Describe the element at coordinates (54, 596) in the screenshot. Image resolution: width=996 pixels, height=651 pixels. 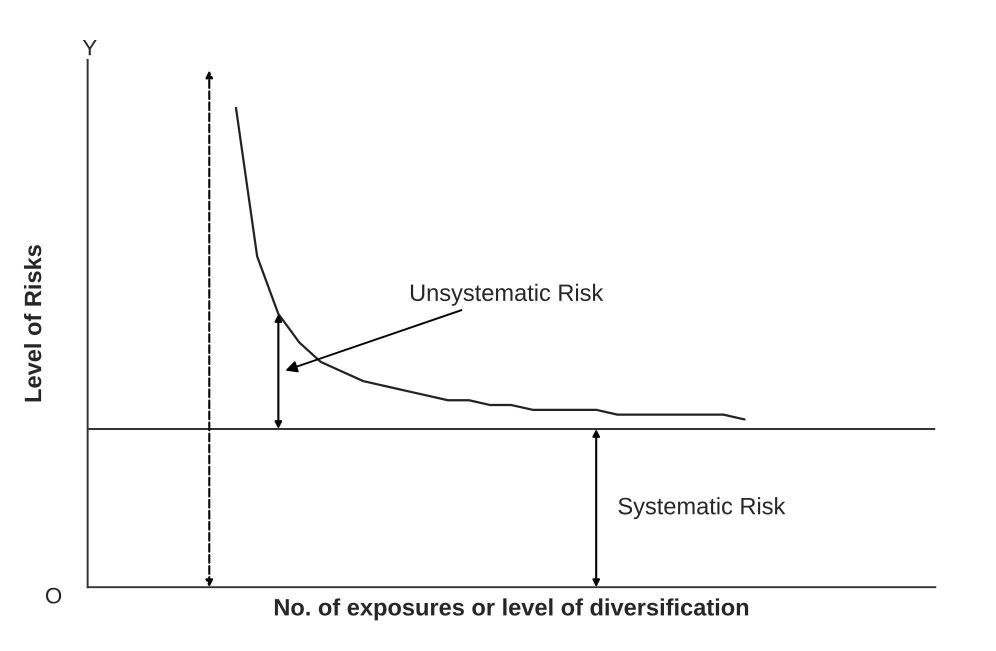
I see `text: O` at that location.